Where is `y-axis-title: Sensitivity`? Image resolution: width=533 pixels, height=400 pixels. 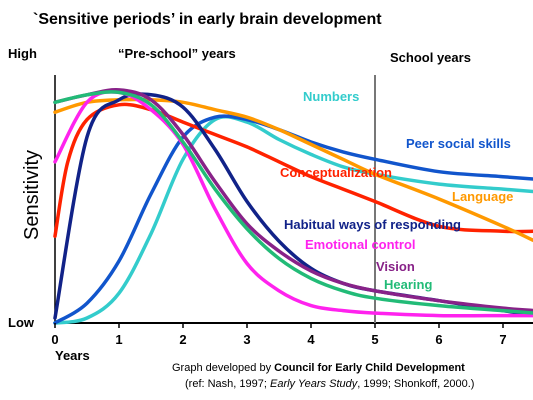
y-axis-title: Sensitivity is located at coordinates (32, 195).